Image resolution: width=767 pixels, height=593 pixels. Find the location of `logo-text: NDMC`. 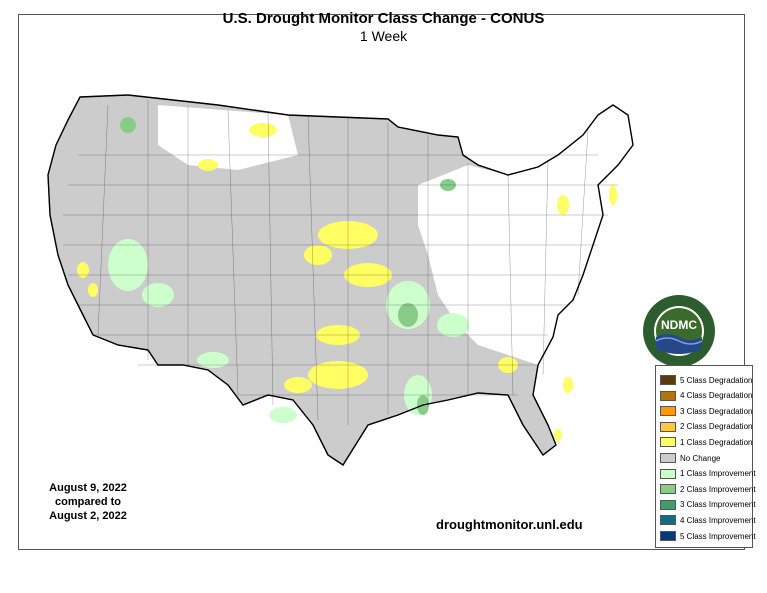

logo-text: NDMC is located at coordinates (679, 325).